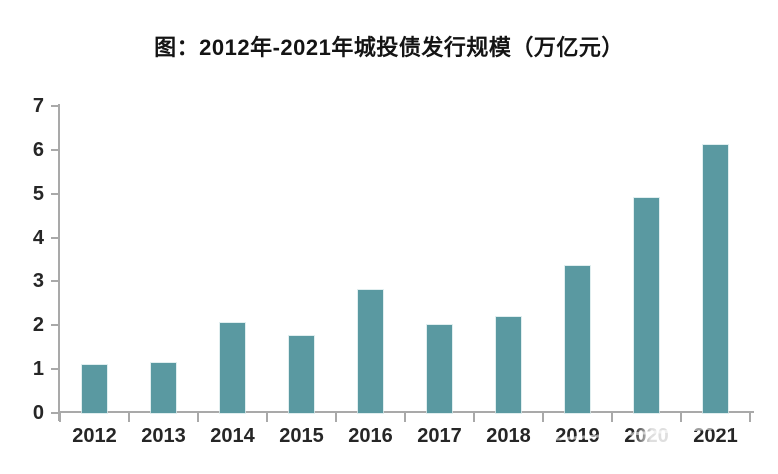 This screenshot has width=778, height=474. What do you see at coordinates (508, 436) in the screenshot?
I see `x-axis-label: 2018` at bounding box center [508, 436].